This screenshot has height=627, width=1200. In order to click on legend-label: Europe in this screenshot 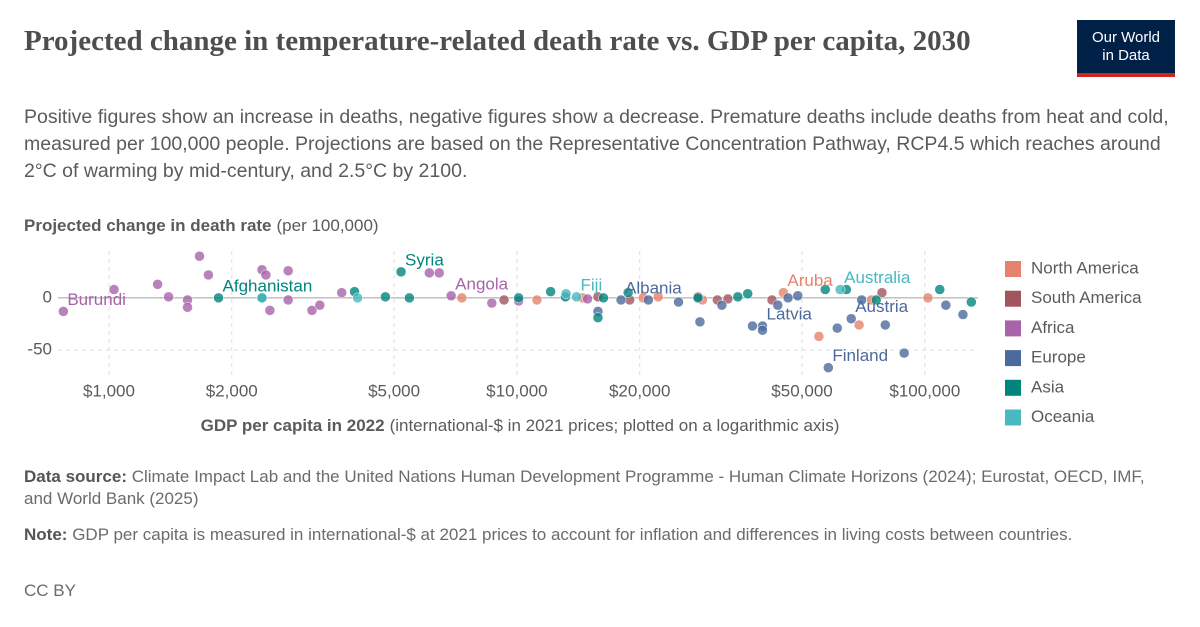, I will do `click(1058, 357)`.